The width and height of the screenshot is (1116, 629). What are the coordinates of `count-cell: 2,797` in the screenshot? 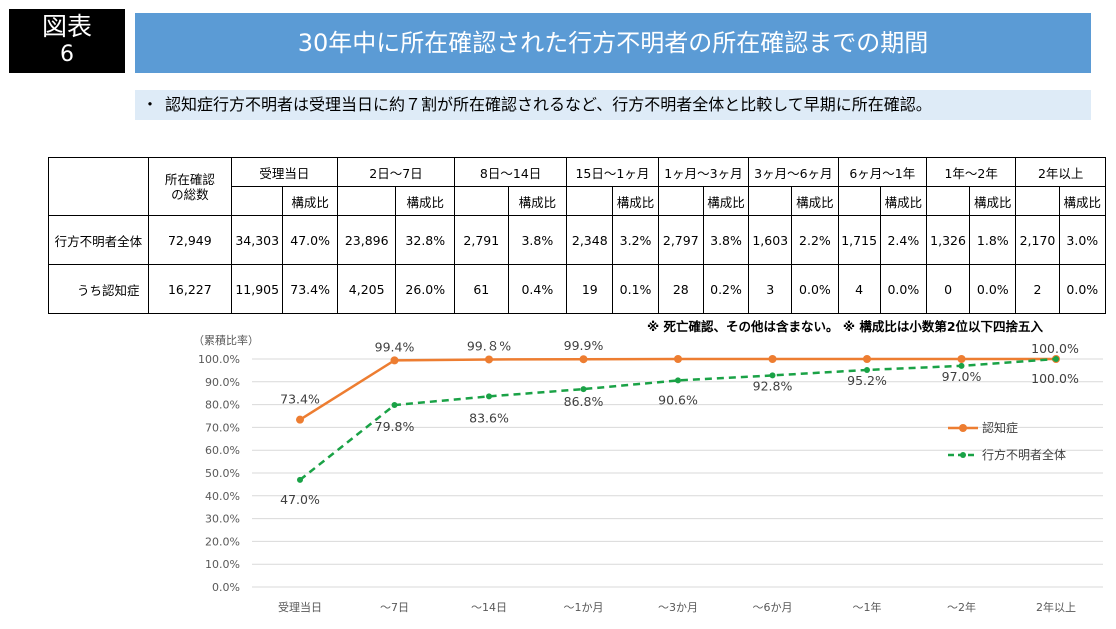 It's located at (680, 240).